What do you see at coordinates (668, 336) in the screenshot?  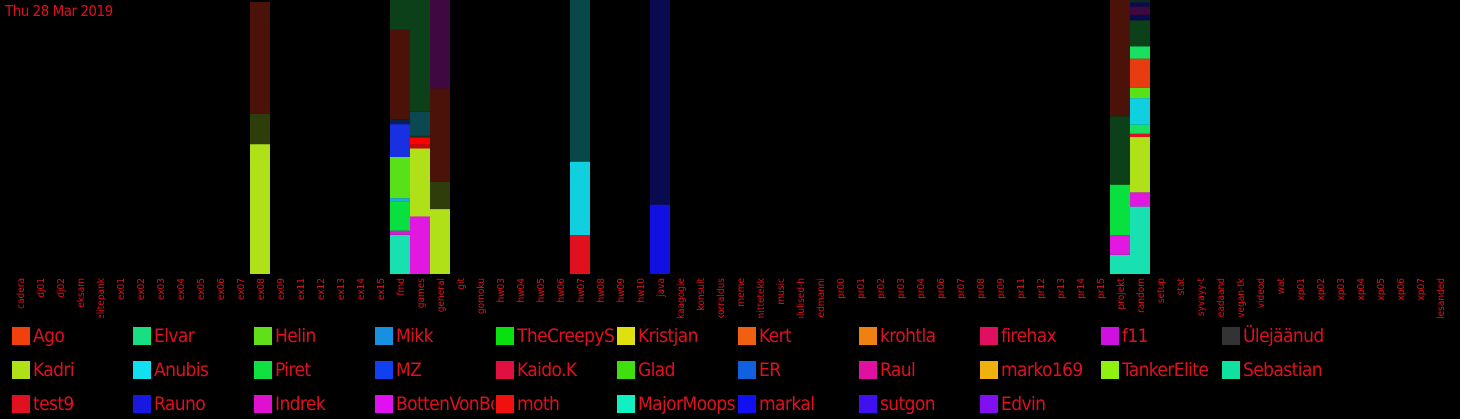 I see `legend-label: Kristjan` at bounding box center [668, 336].